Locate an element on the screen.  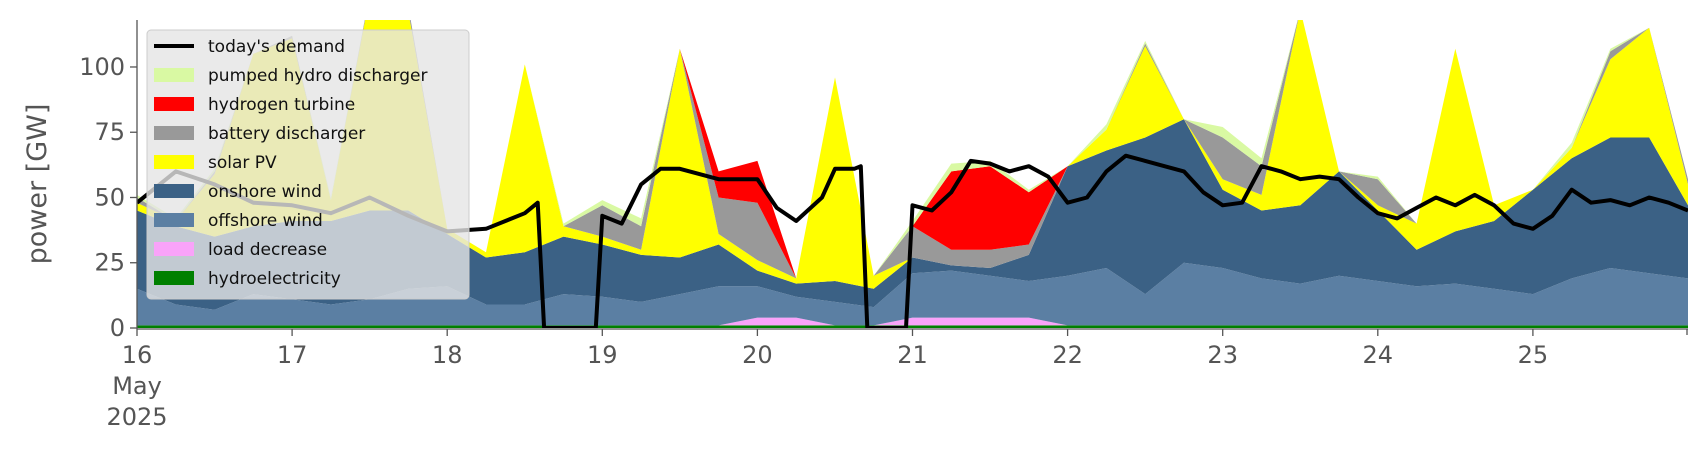
legend-item: battery discharger is located at coordinates (259, 134).